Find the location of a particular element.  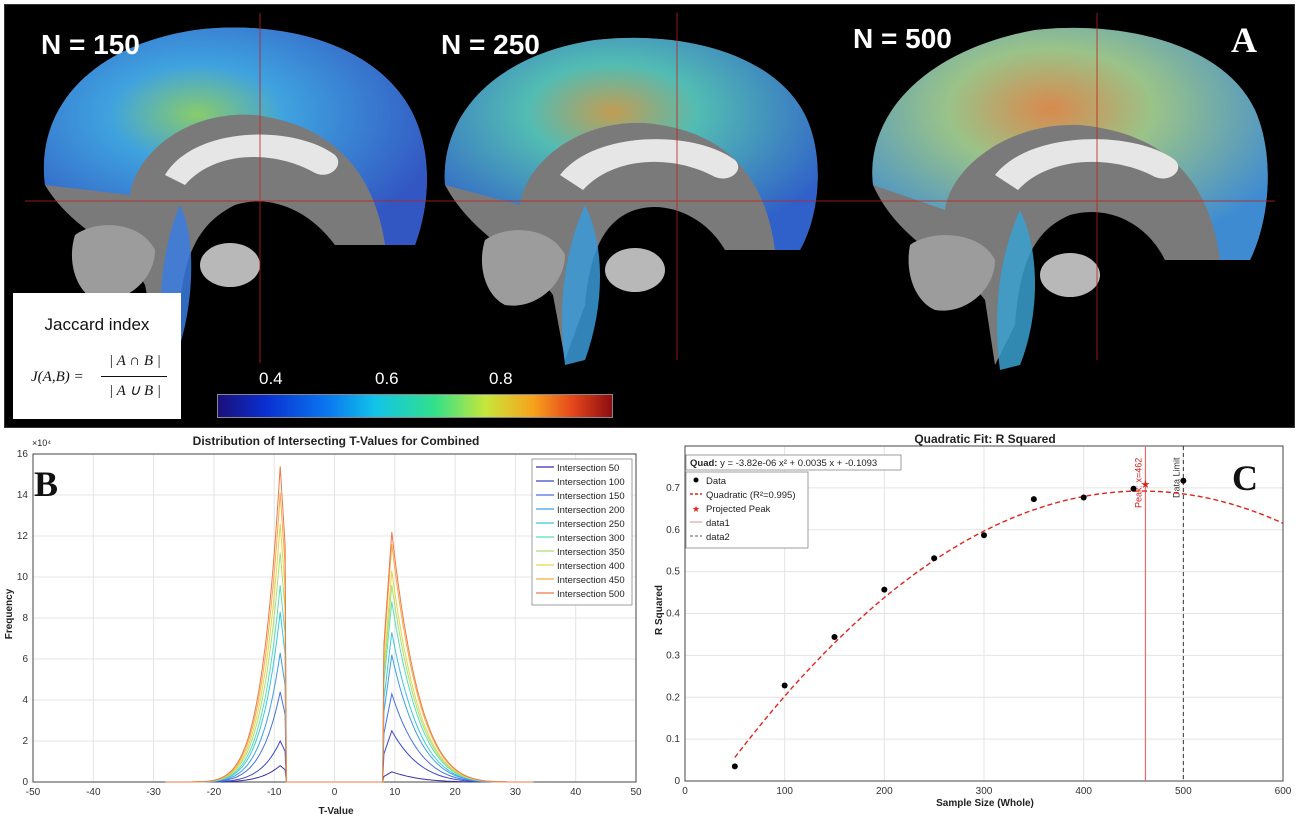

chart-b-y-exponent: ×10⁴ is located at coordinates (41, 443).